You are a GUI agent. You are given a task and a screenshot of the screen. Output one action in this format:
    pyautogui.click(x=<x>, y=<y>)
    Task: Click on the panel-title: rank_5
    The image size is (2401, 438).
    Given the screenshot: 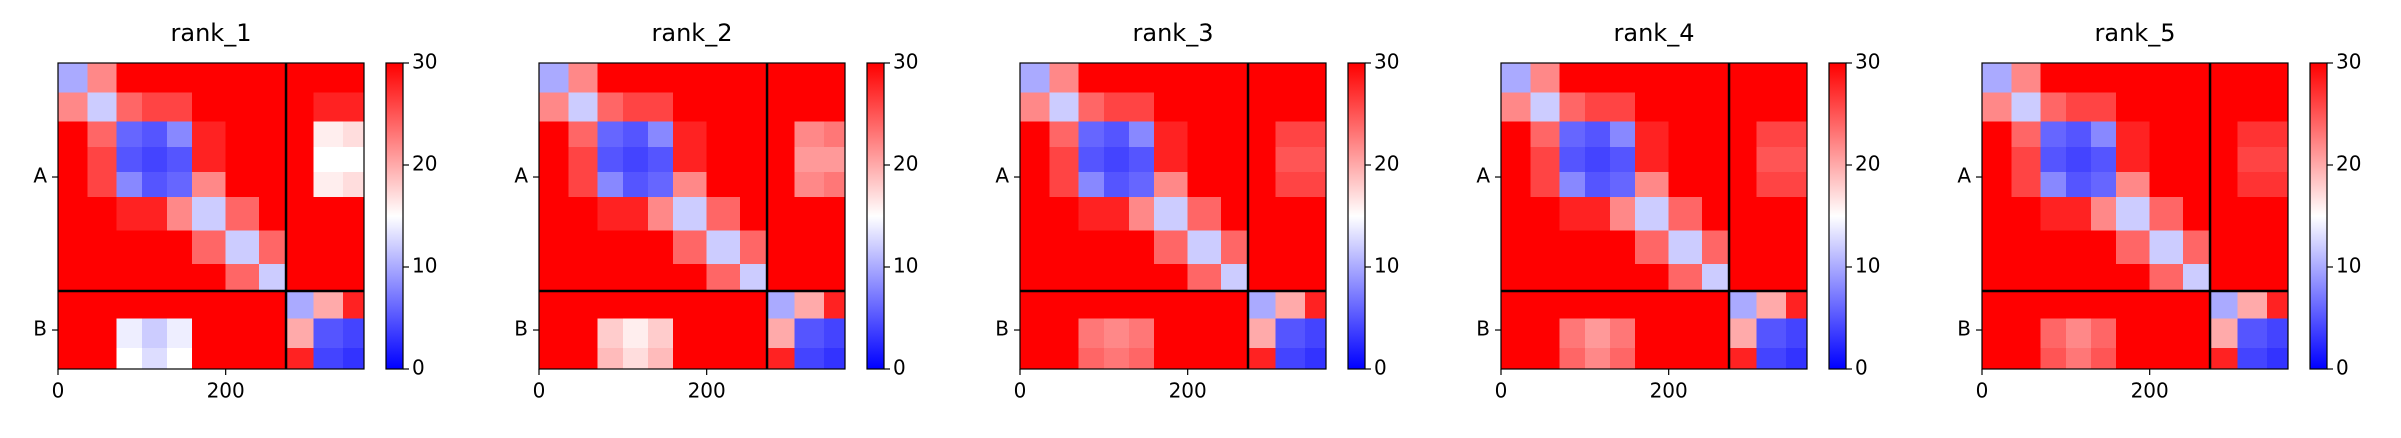 What is the action you would take?
    pyautogui.click(x=2135, y=33)
    